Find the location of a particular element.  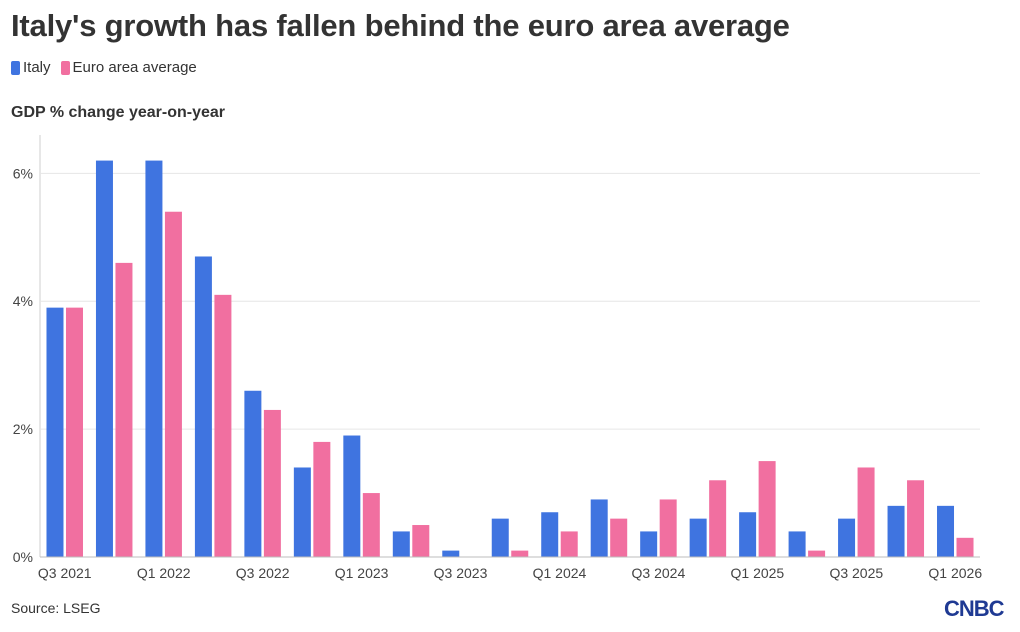

legend-swatch-italy is located at coordinates (15, 67).